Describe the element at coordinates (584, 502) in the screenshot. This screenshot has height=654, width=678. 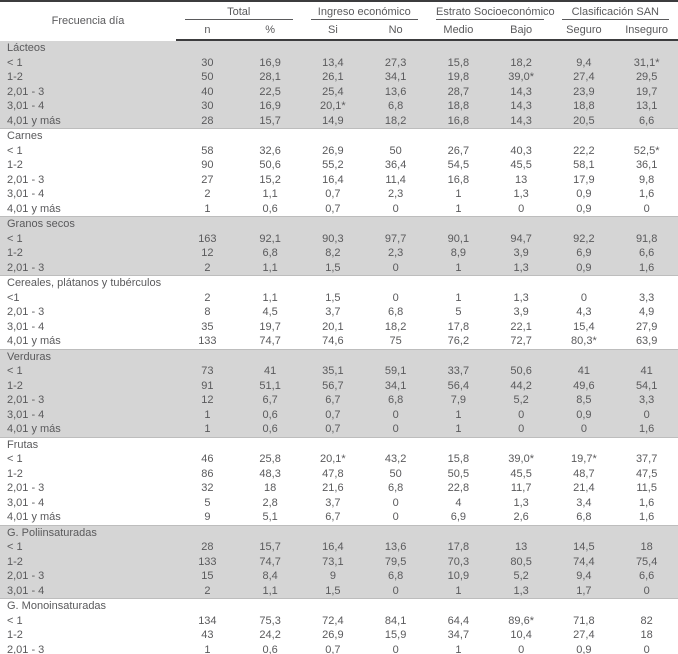
I see `cell-seguro: 3,4` at that location.